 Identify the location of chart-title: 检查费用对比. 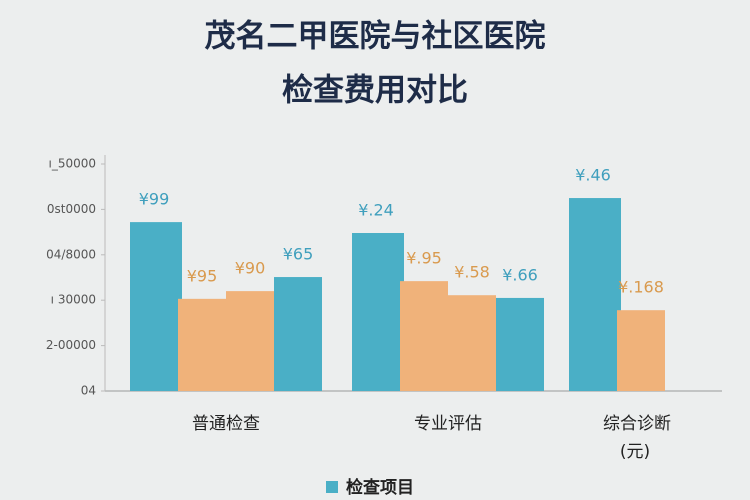
(375, 91).